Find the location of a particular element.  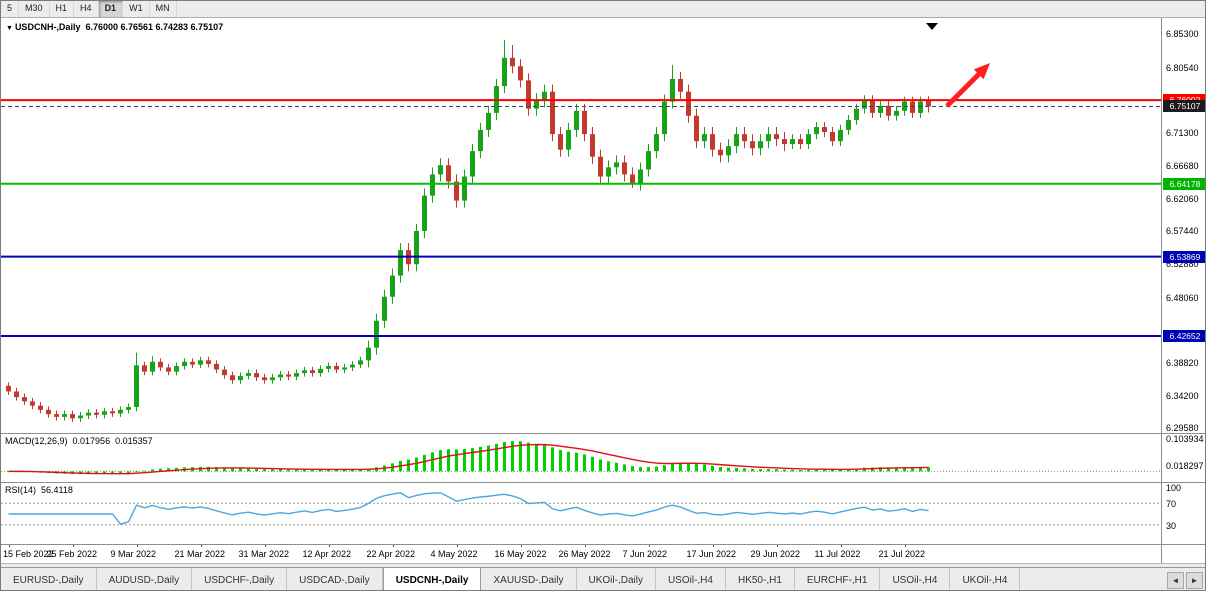

price-axis-label: 6.62060 is located at coordinates (1182, 198).